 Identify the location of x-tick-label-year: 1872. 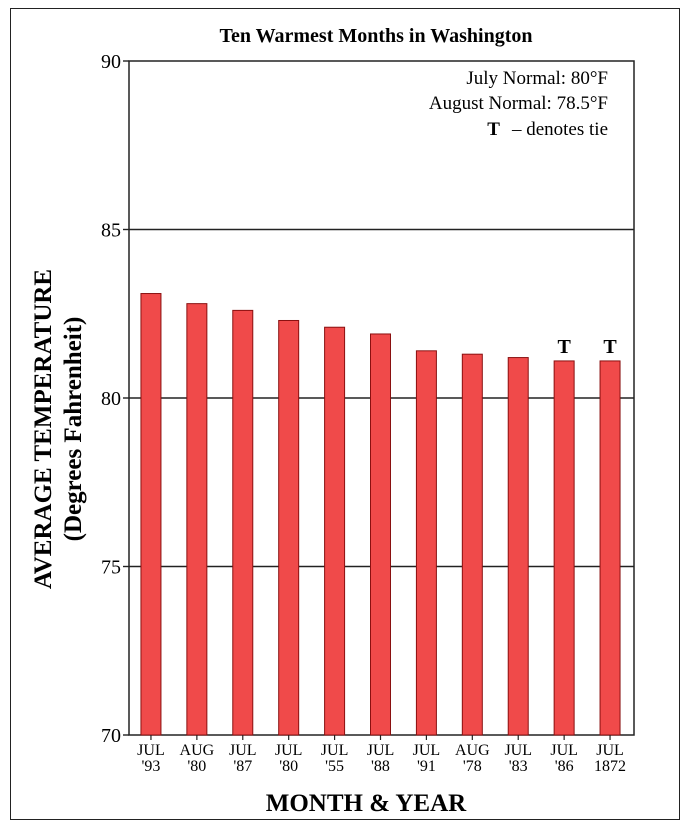
(610, 766).